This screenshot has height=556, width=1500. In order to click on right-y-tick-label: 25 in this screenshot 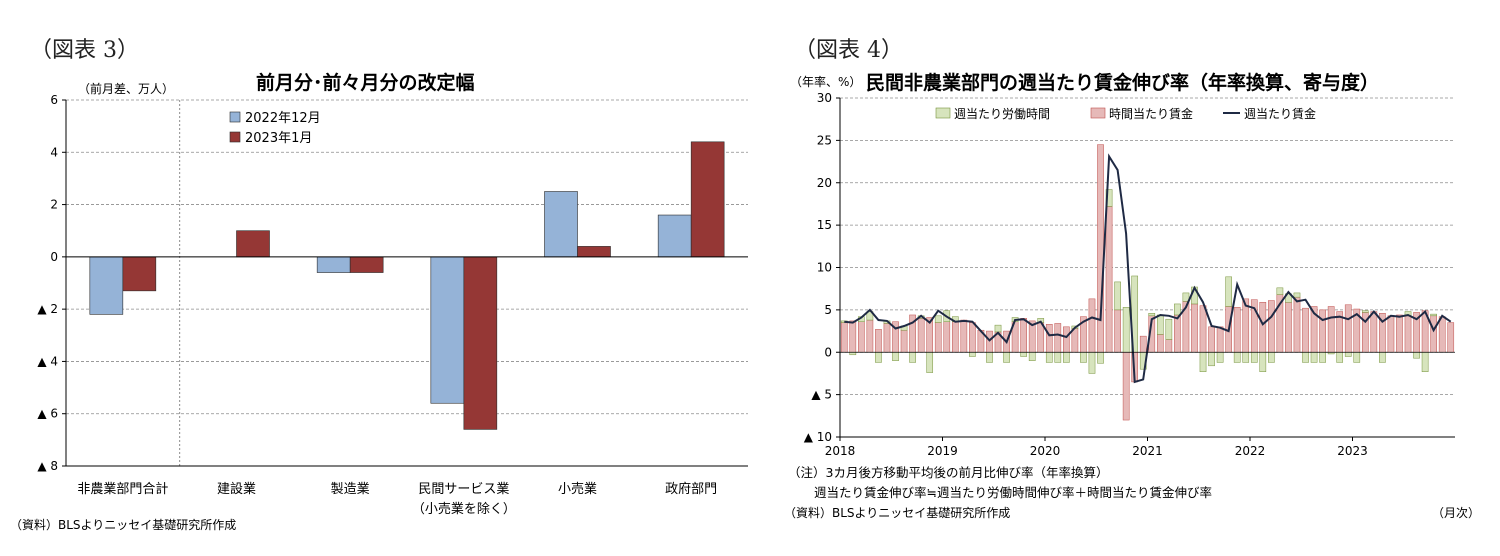, I will do `click(824, 140)`.